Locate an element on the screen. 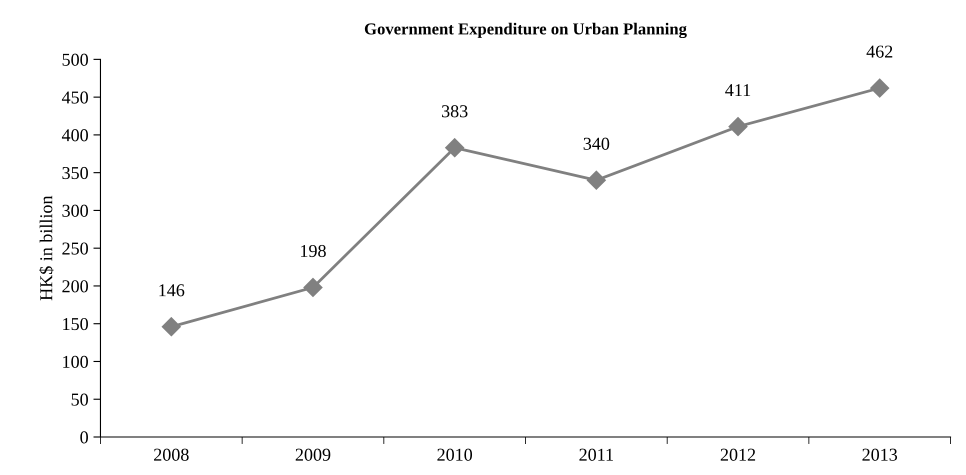  x-tick-label: 2008 is located at coordinates (171, 454).